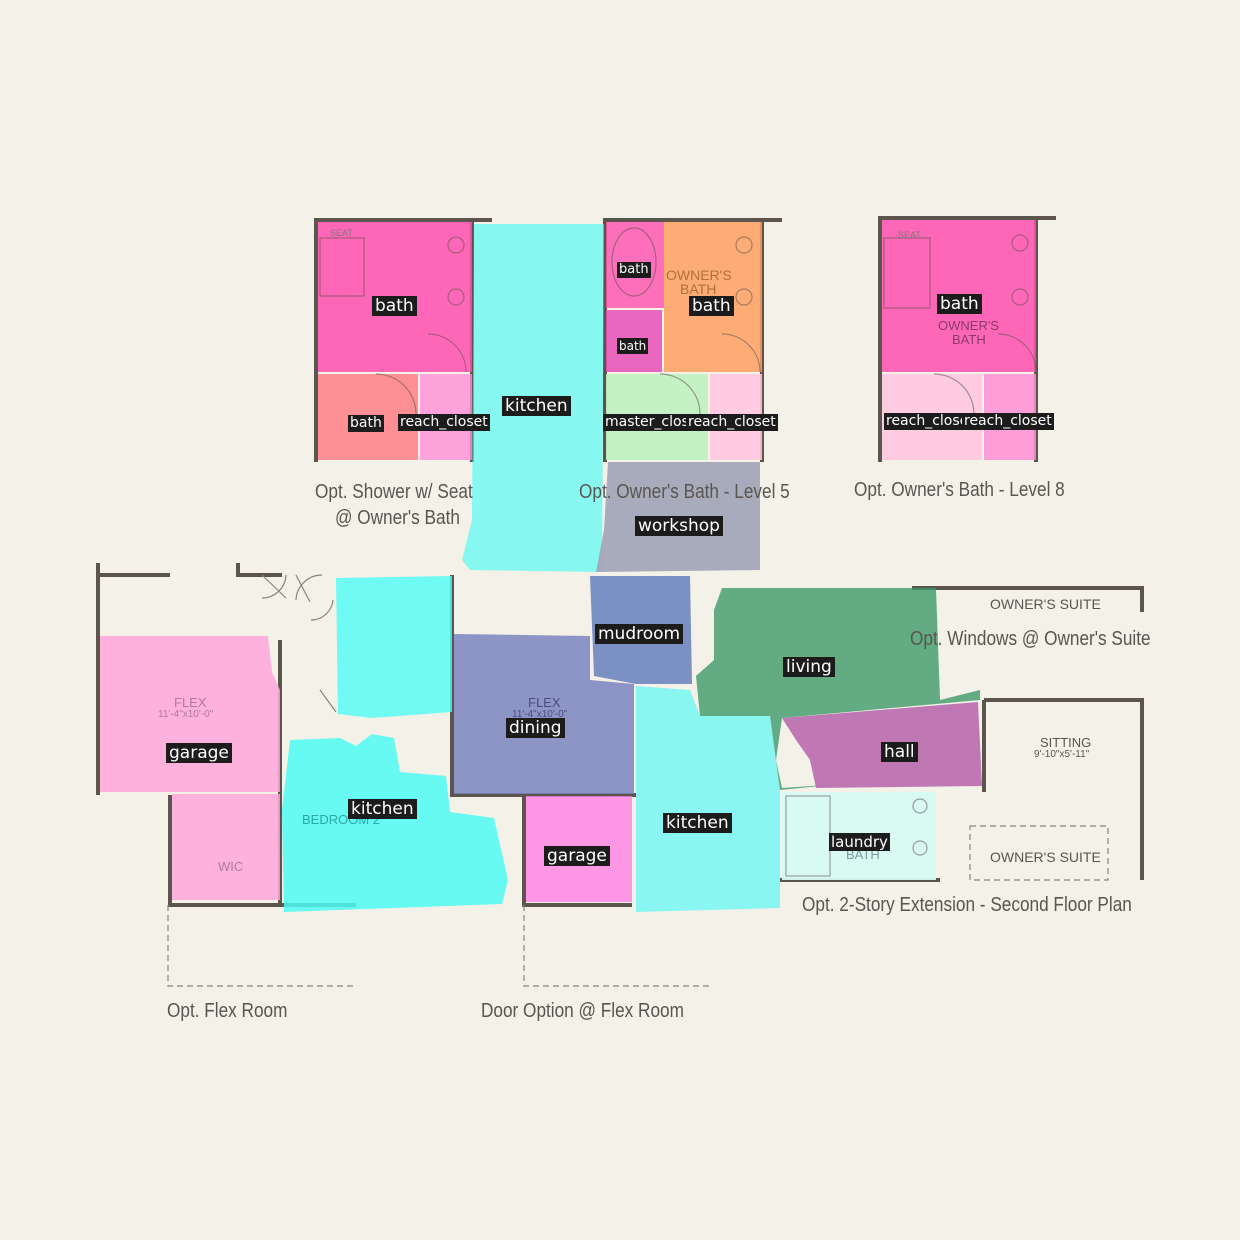 Image resolution: width=1240 pixels, height=1240 pixels. What do you see at coordinates (540, 714) in the screenshot?
I see `flex-b-dim-text: 11'-4"x10'-0"` at bounding box center [540, 714].